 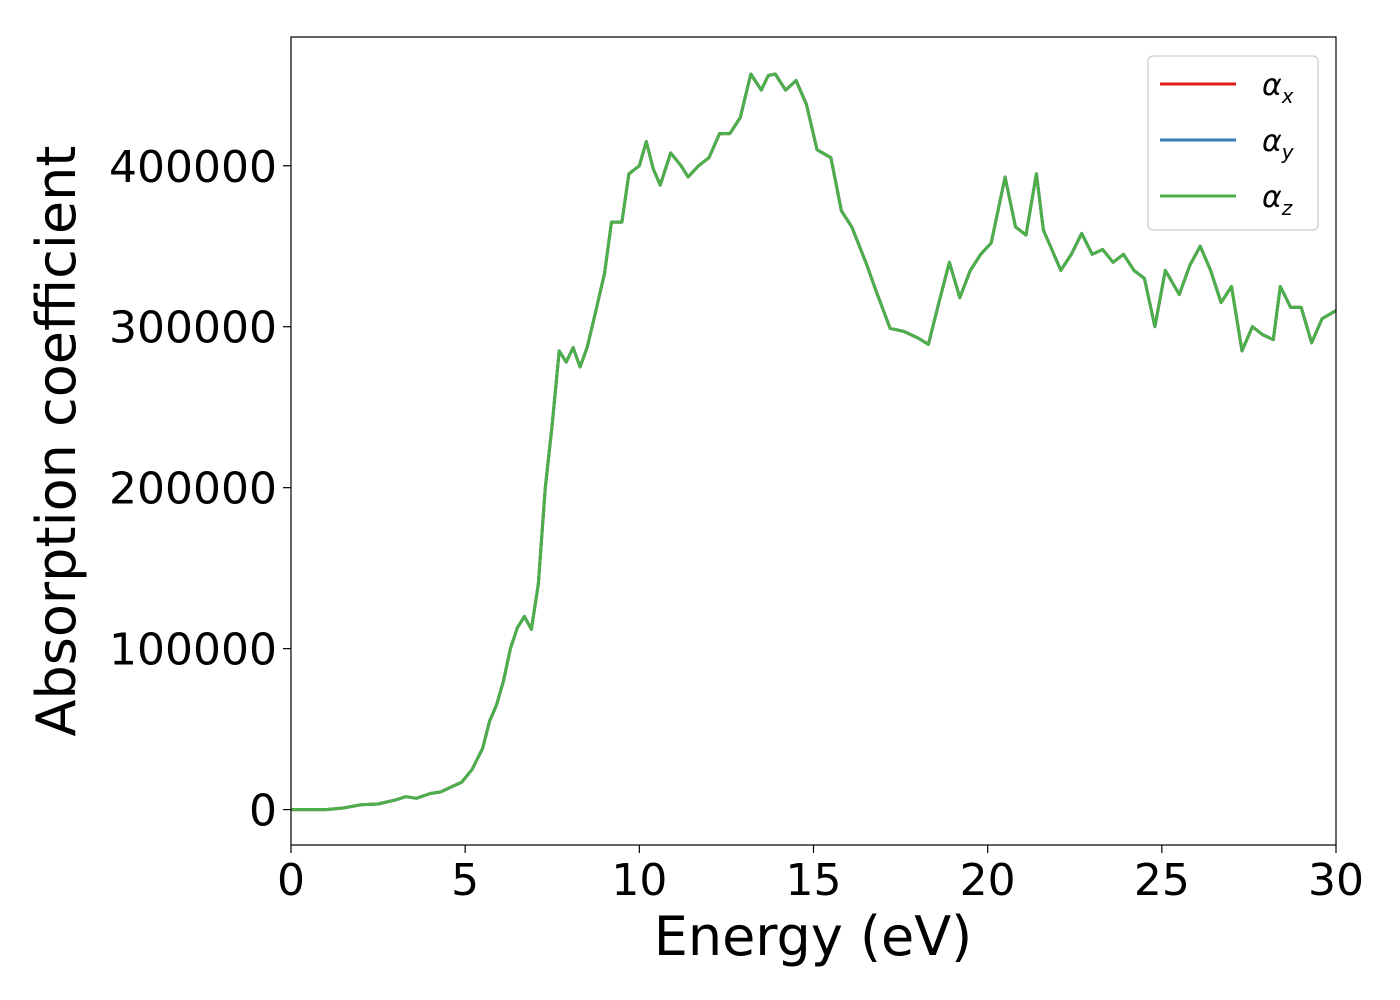 I want to click on legend-label-alpha-z: αz, so click(x=1277, y=200).